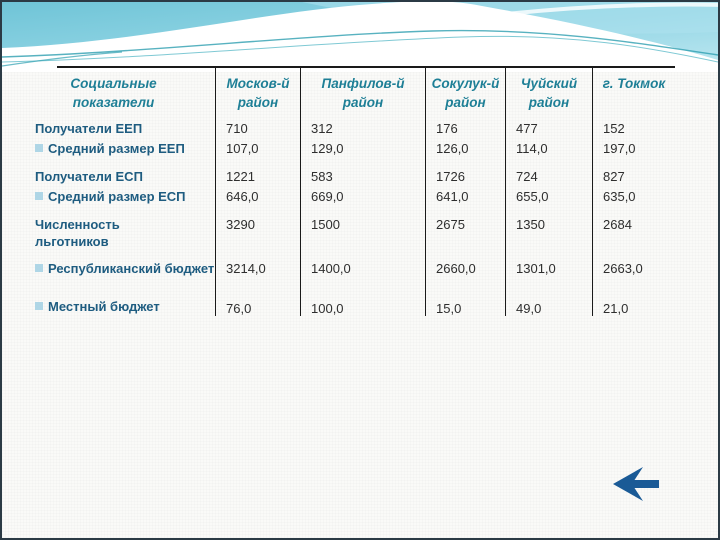 Image resolution: width=720 pixels, height=540 pixels. I want to click on table-cell: 641,0, so click(465, 197).